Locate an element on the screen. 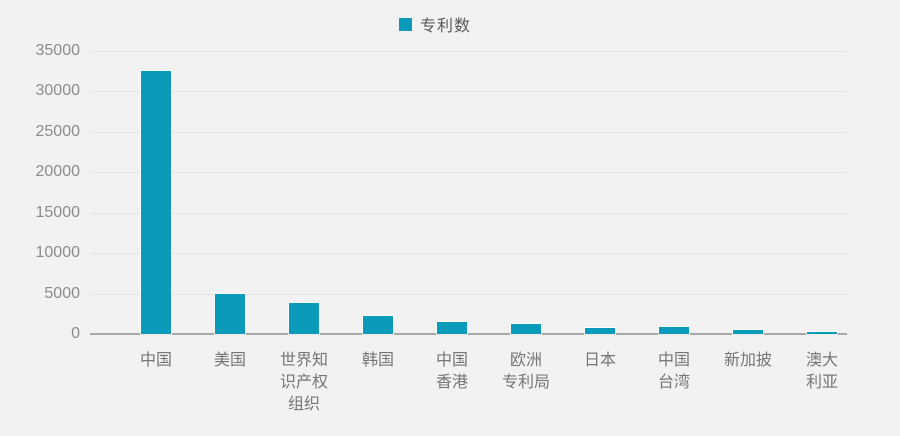  x-tick-label: 中国 is located at coordinates (155, 360).